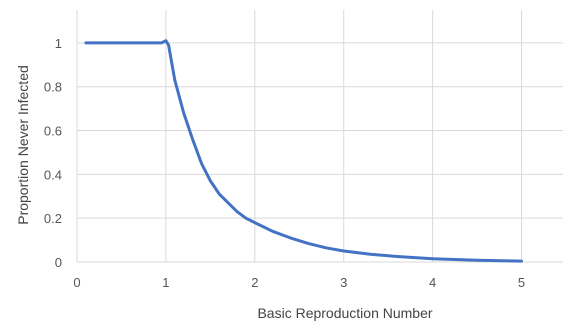  Describe the element at coordinates (53, 174) in the screenshot. I see `y-tick-label: 0.4` at that location.